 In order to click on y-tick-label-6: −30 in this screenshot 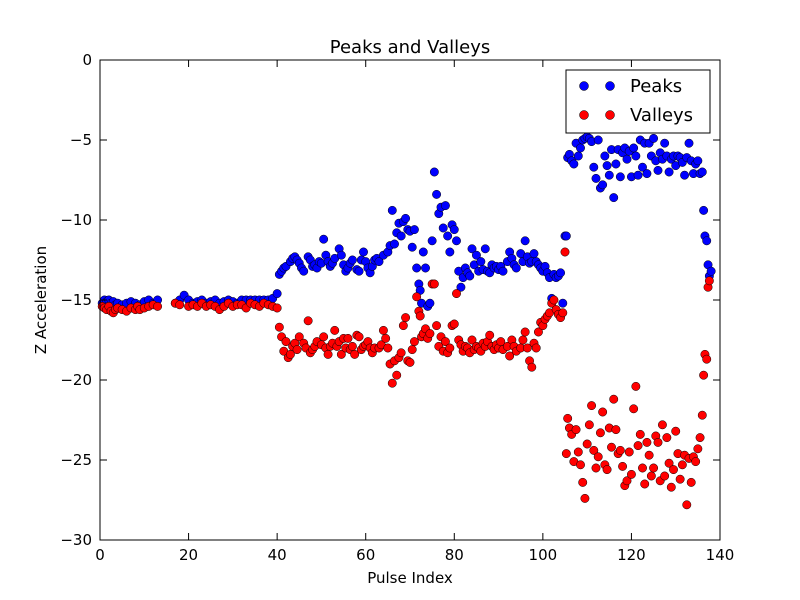, I will do `click(76, 540)`.